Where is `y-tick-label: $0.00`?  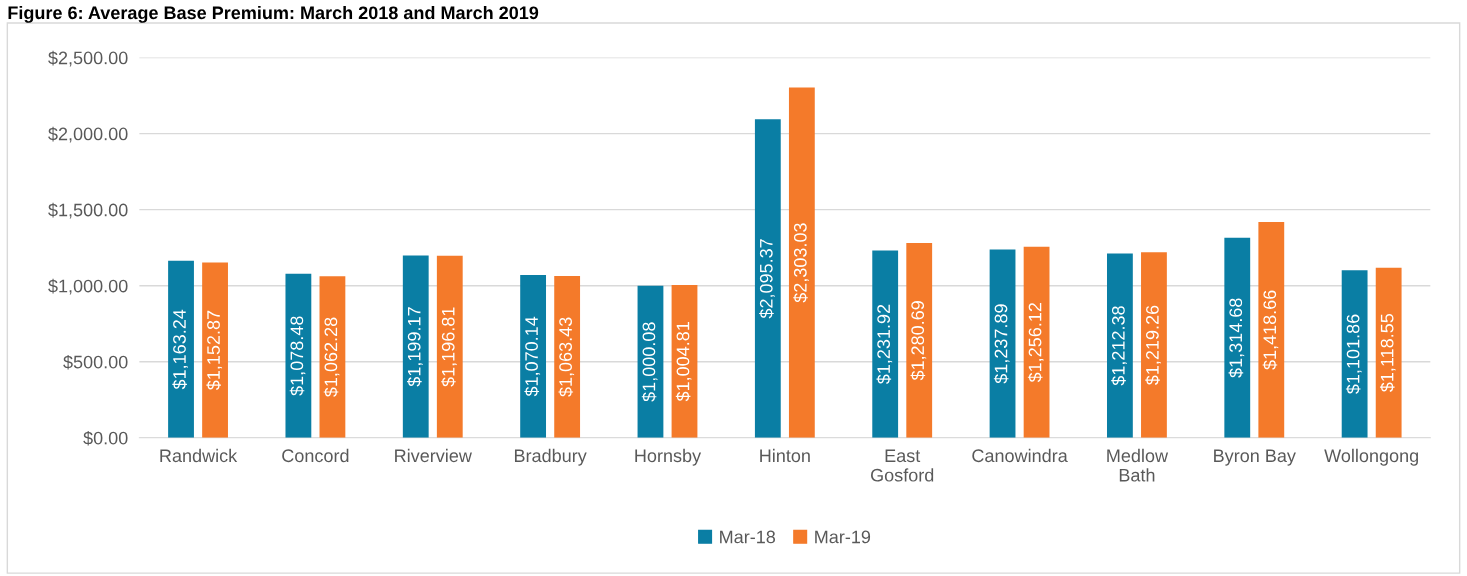 y-tick-label: $0.00 is located at coordinates (105, 438).